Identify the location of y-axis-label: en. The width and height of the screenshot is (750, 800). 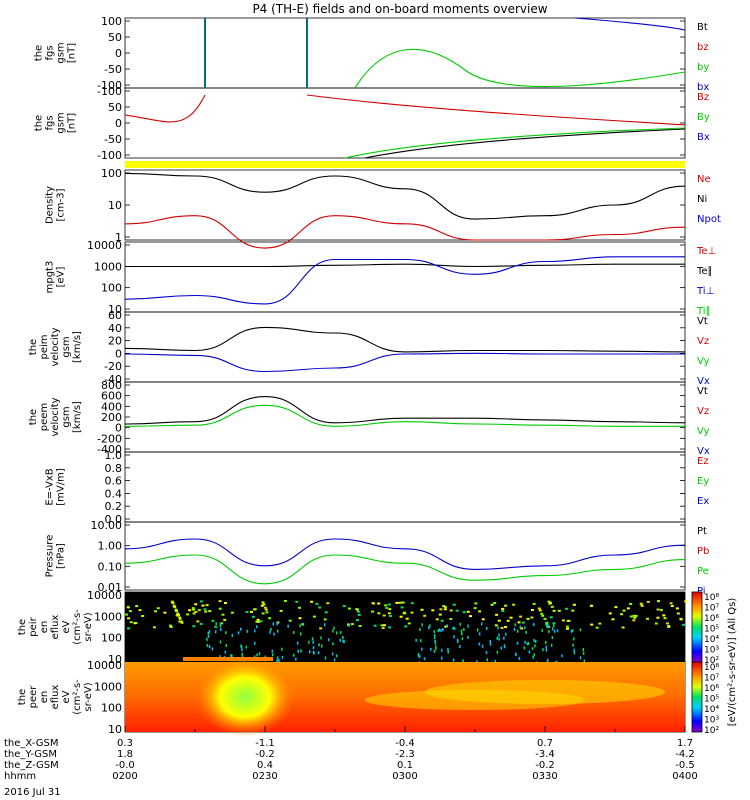
(44, 627).